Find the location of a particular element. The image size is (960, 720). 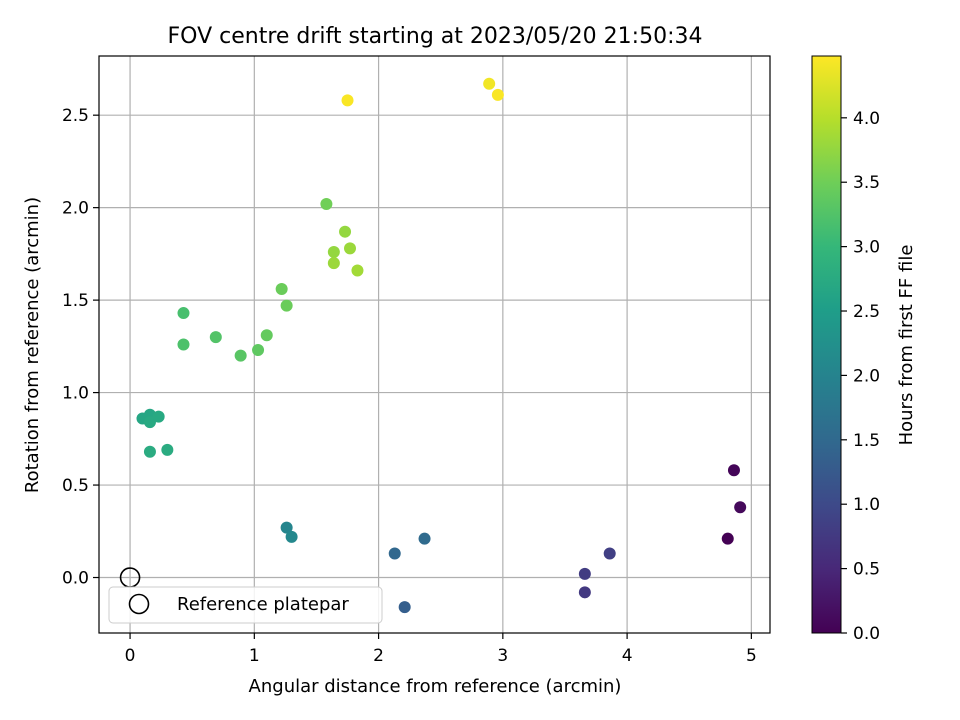

x-tick-label: 0 is located at coordinates (130, 656).